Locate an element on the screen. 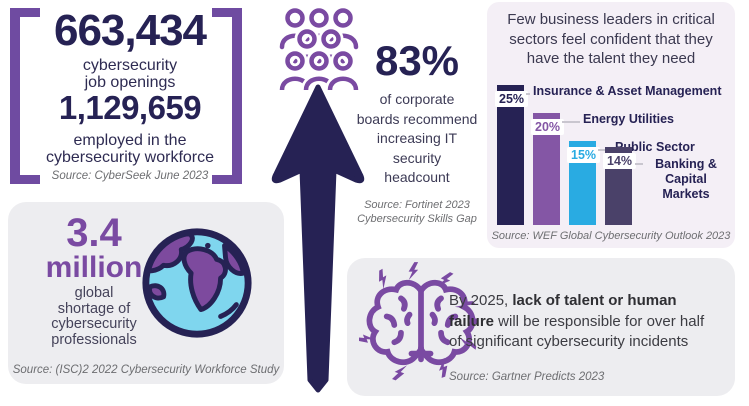 The image size is (749, 406). job-openings-value: 663,434 is located at coordinates (130, 30).